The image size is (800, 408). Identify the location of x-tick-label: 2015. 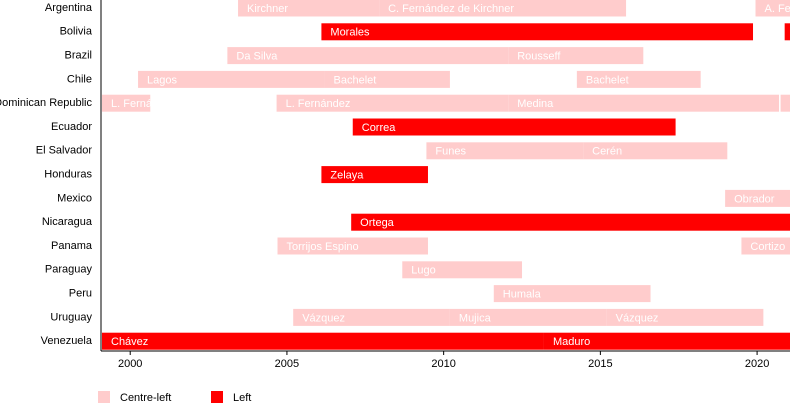
(600, 364).